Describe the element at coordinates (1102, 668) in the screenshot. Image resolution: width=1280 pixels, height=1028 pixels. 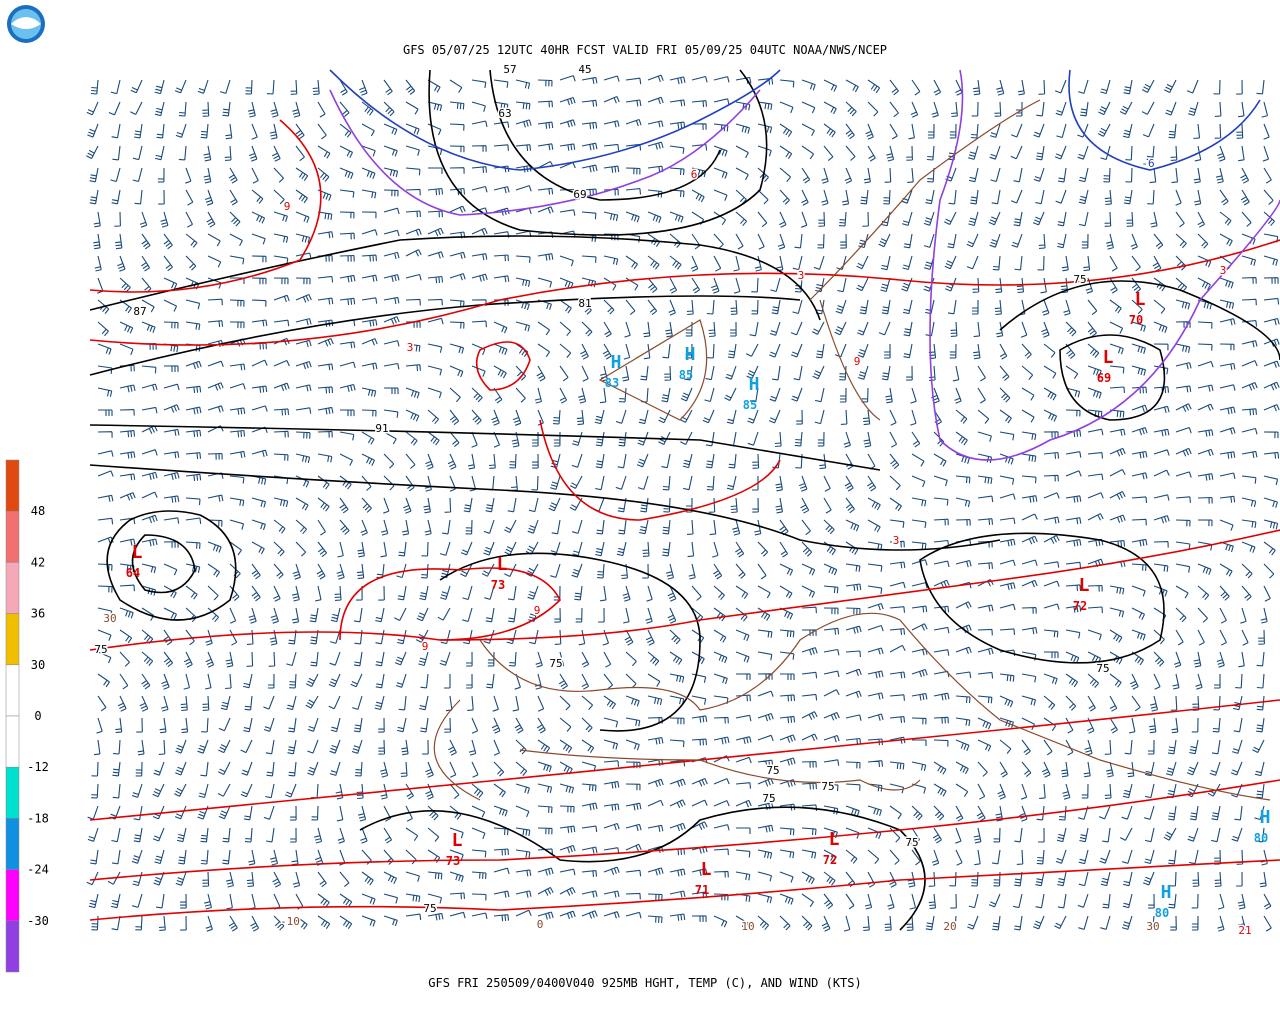
I see `contour-label: 75` at that location.